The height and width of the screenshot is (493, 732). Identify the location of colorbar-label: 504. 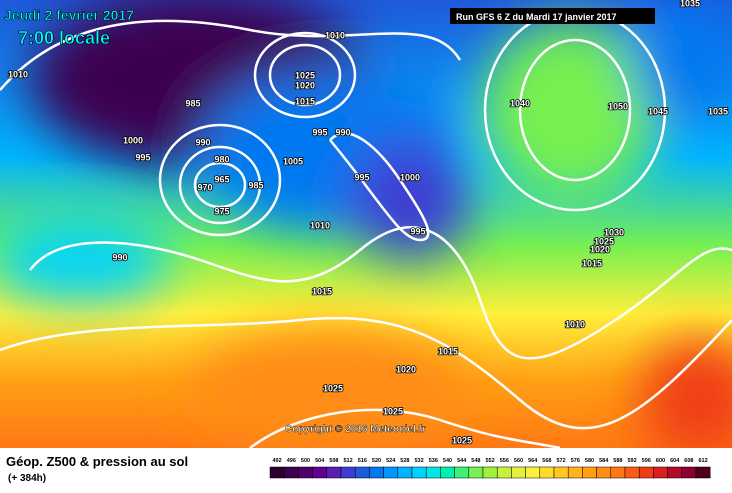
(320, 461).